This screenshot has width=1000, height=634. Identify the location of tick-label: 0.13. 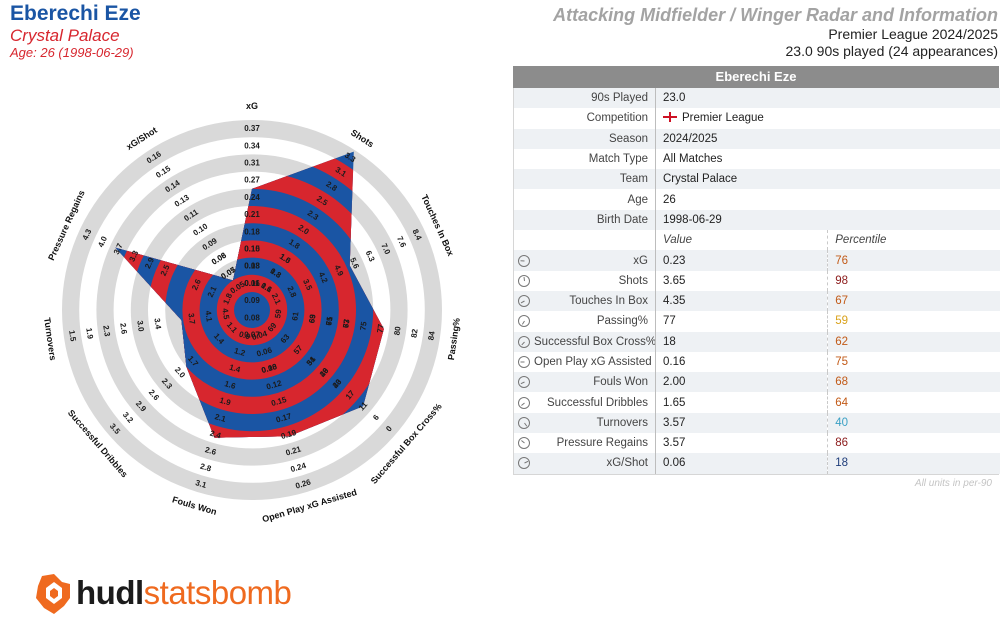
(252, 266).